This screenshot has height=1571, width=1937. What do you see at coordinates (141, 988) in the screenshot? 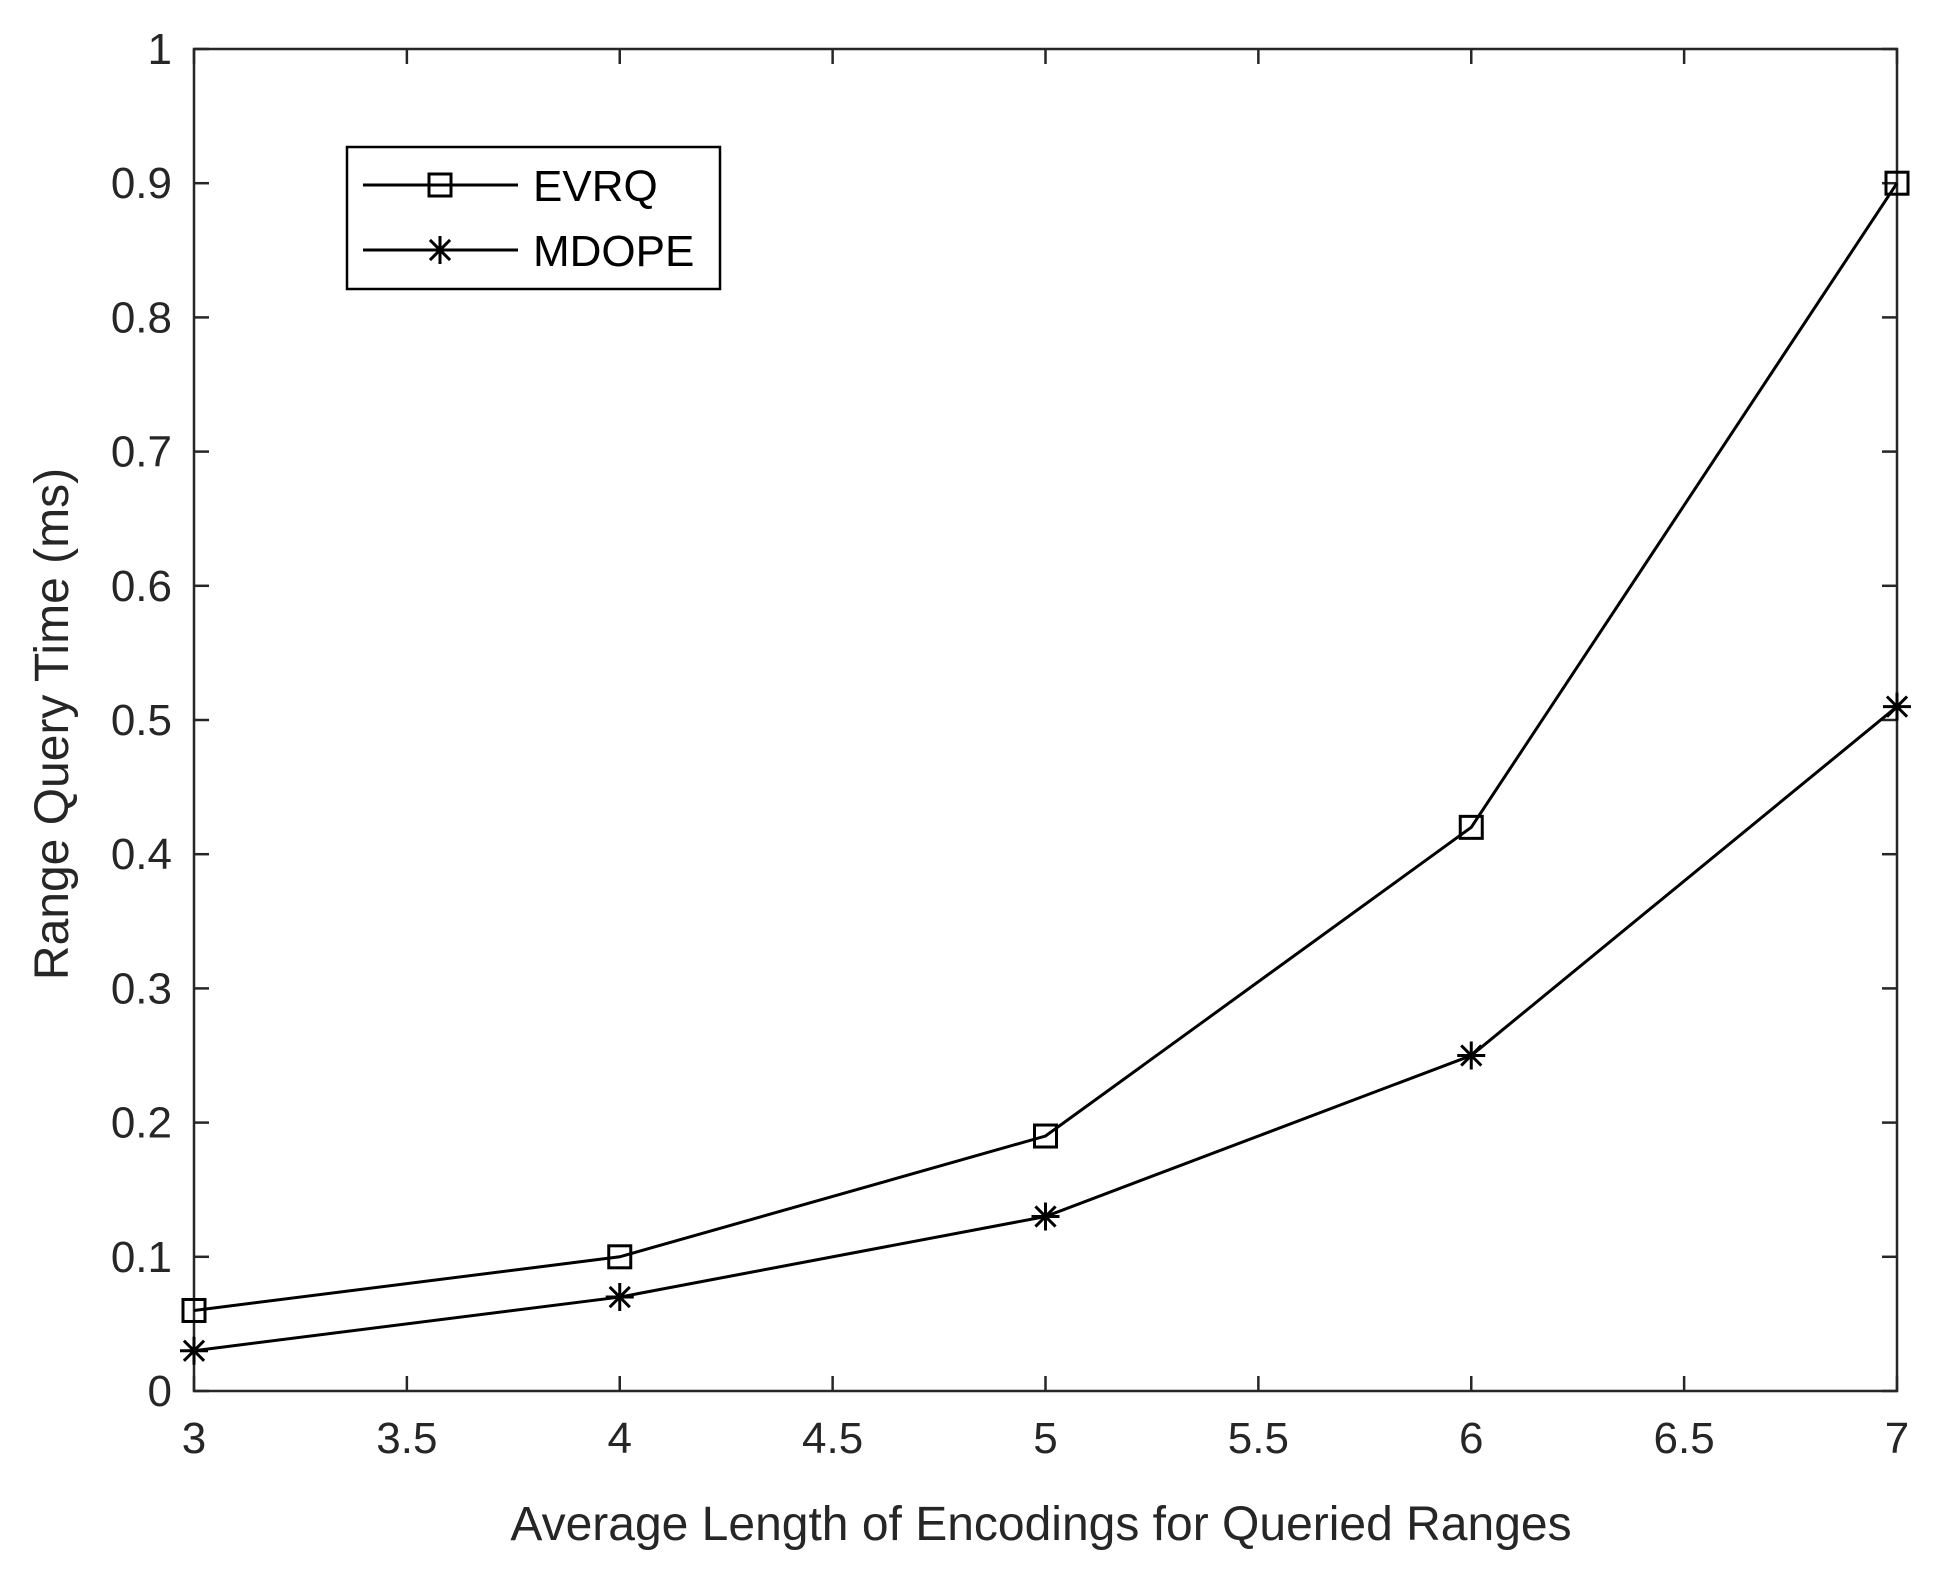
I see `y-tick-label: 0.3` at bounding box center [141, 988].